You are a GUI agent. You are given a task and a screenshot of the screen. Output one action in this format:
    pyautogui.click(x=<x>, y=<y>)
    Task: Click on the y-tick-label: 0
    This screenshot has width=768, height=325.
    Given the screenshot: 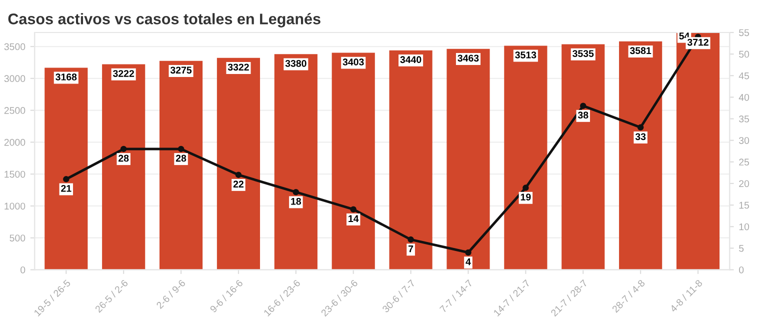 What is the action you would take?
    pyautogui.click(x=23, y=270)
    